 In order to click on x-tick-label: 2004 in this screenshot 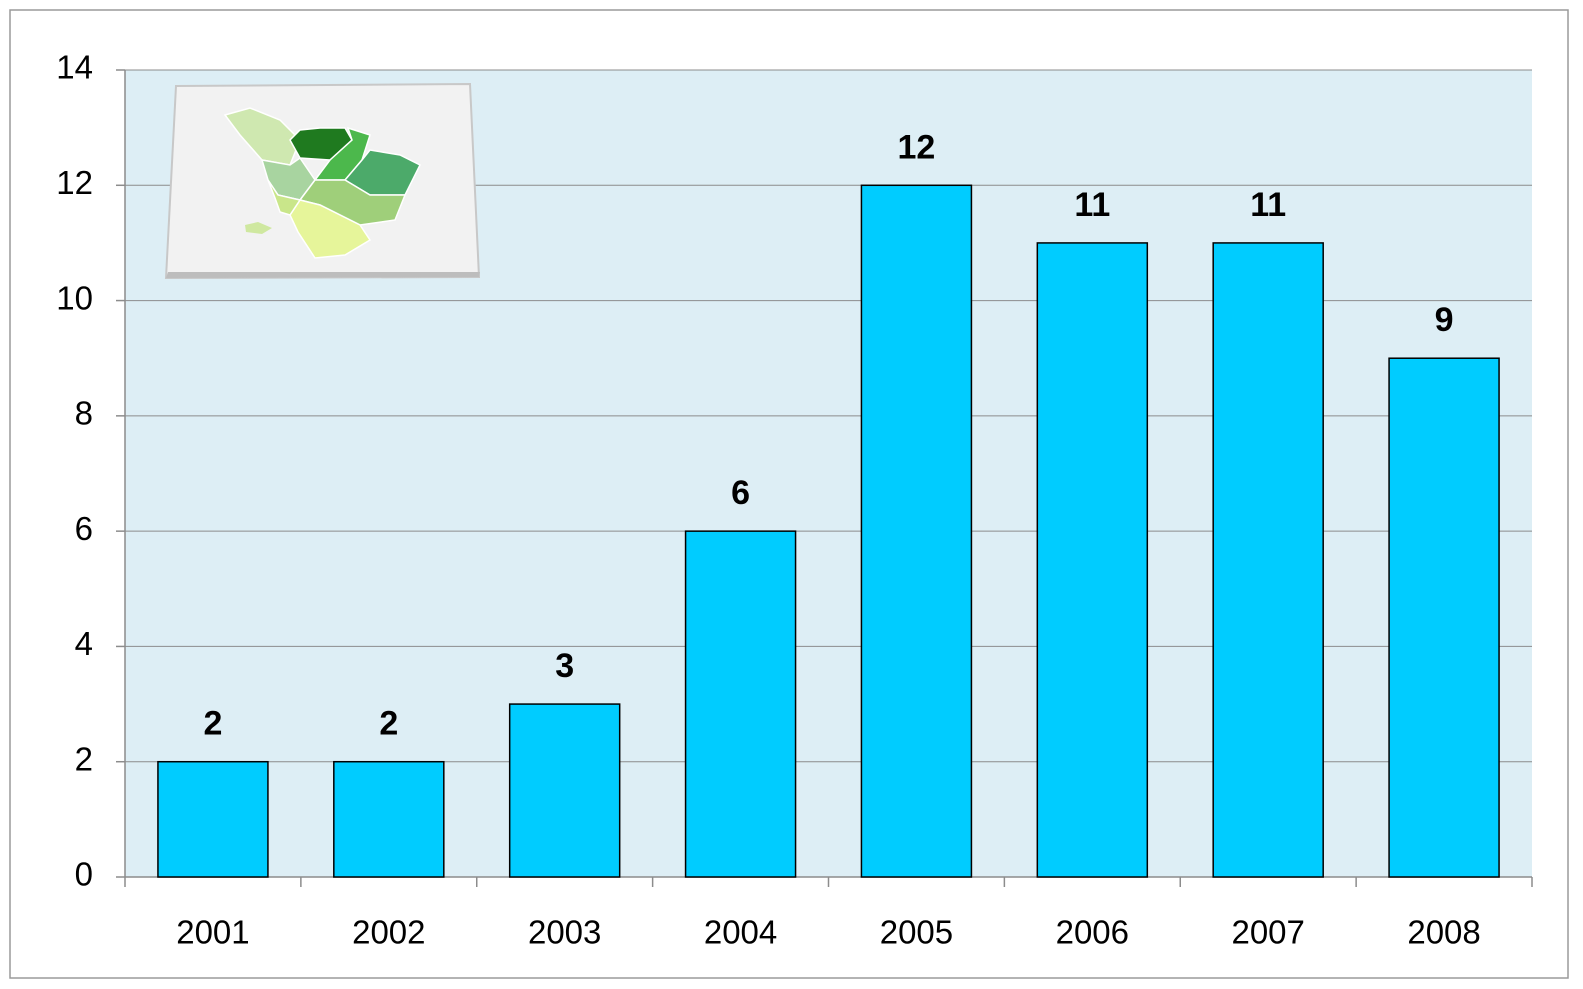, I will do `click(740, 932)`.